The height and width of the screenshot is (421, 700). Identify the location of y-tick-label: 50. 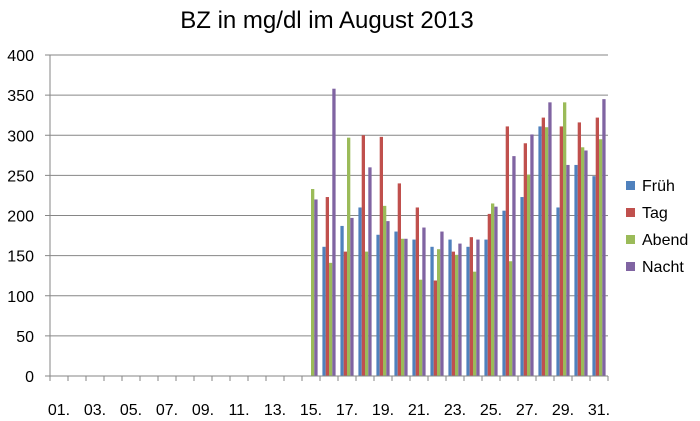
(25, 337).